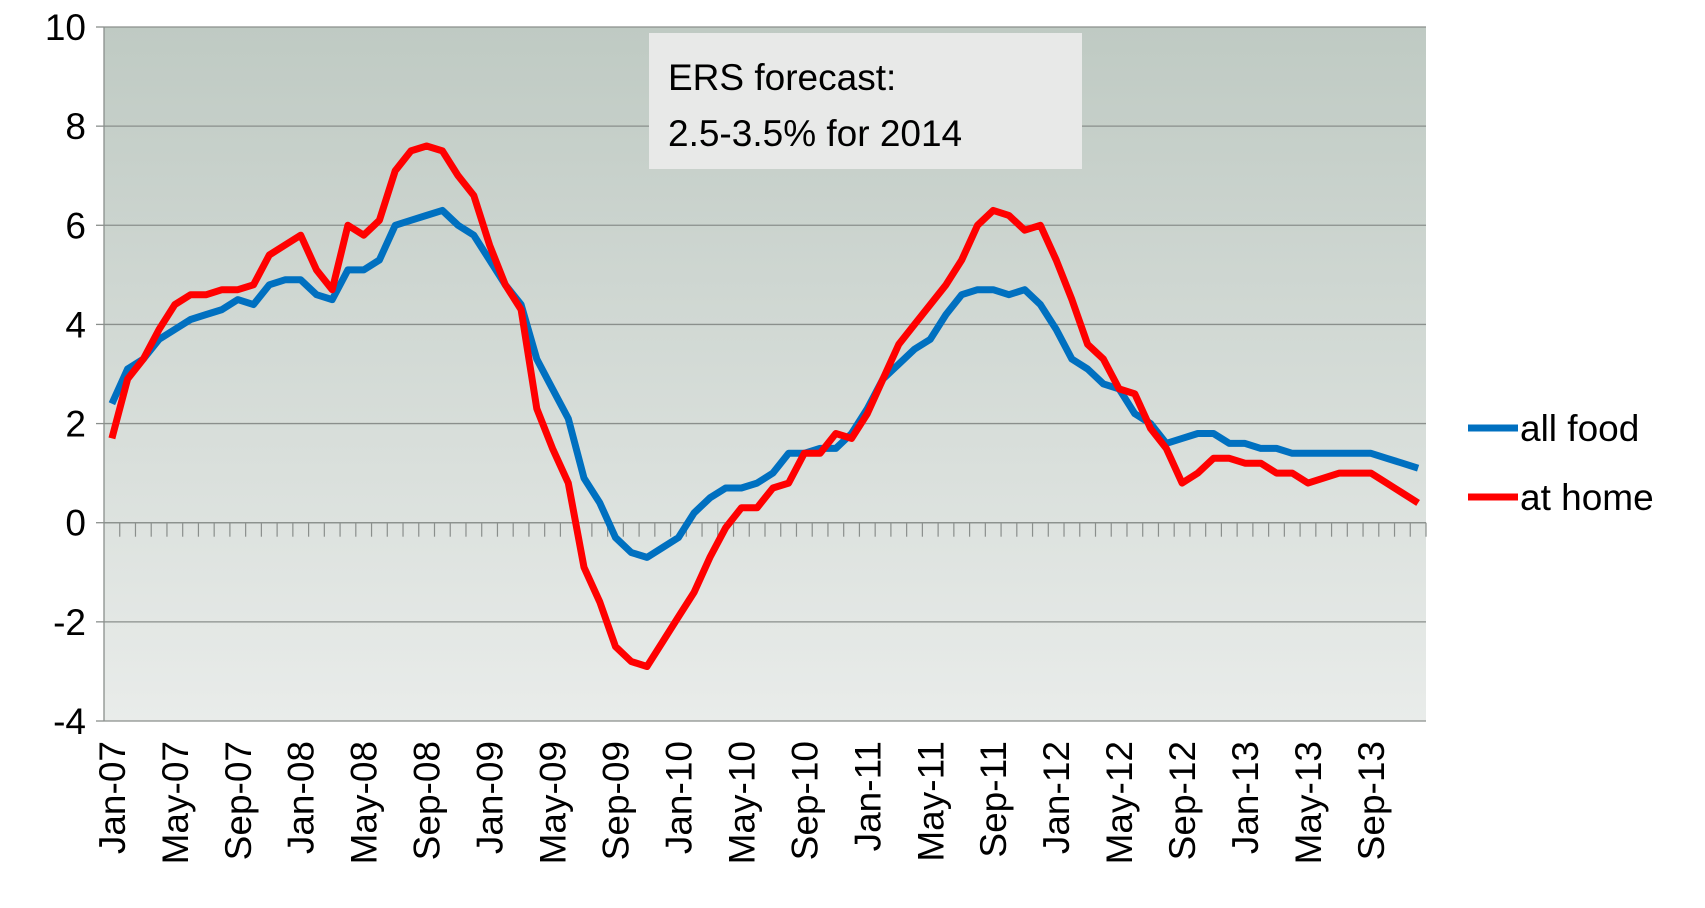 The image size is (1705, 908). I want to click on y-tick-label: -4, so click(69, 721).